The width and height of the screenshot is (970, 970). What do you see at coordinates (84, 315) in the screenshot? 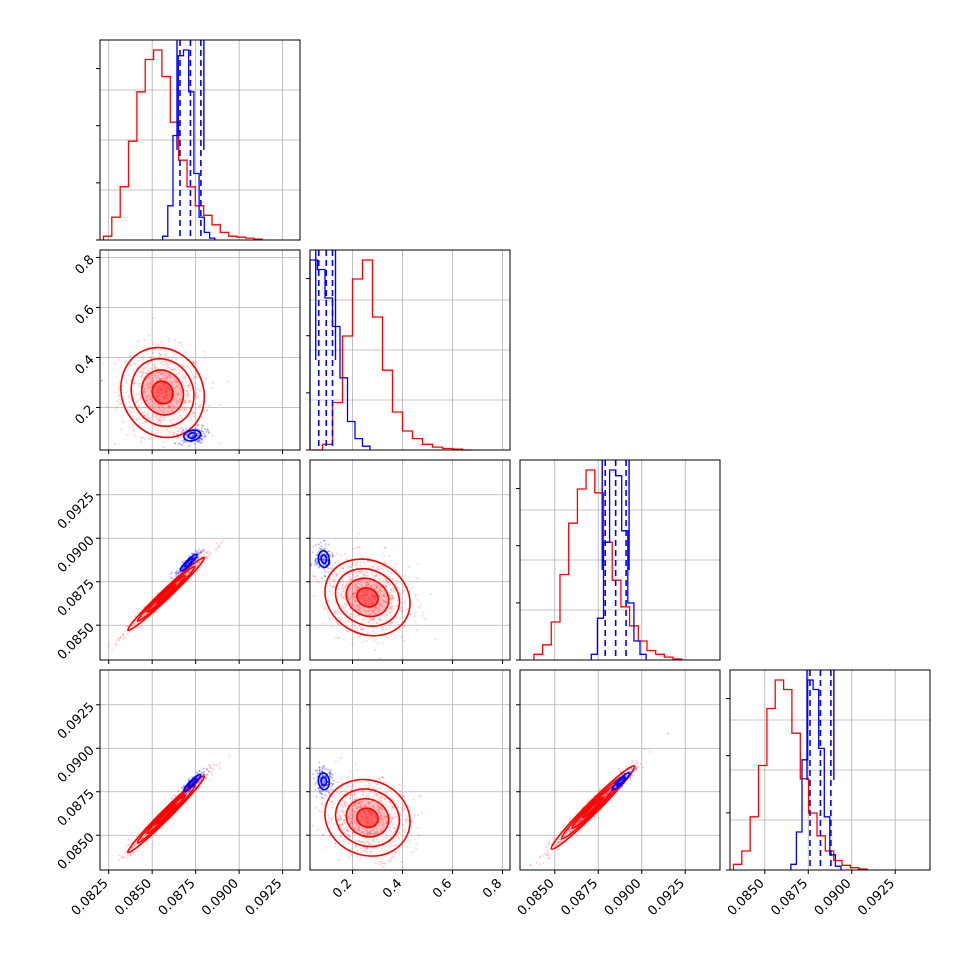
I see `y-tick-label: 0.6` at bounding box center [84, 315].